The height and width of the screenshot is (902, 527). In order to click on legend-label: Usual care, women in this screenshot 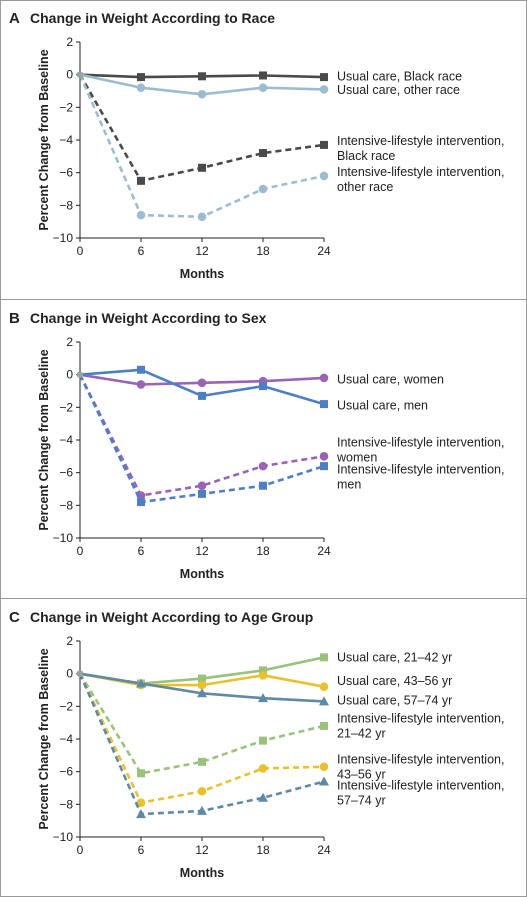, I will do `click(390, 380)`.